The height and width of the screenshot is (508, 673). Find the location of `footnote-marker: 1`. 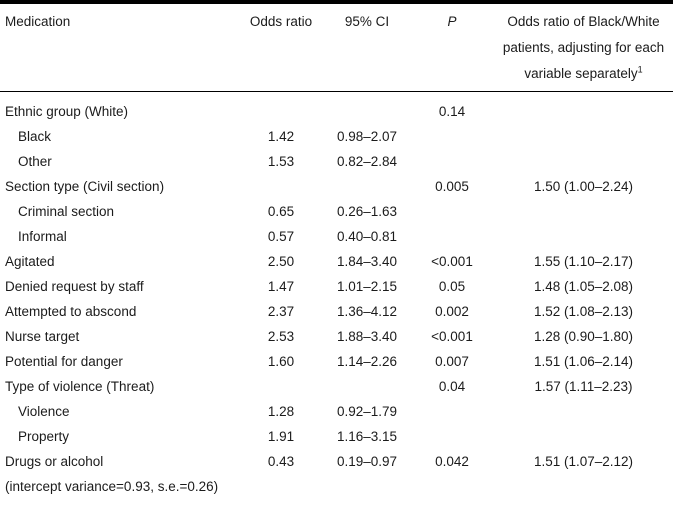

footnote-marker: 1 is located at coordinates (640, 69).